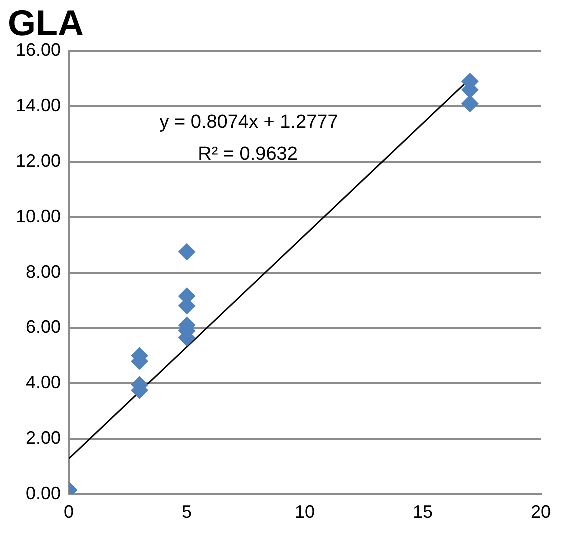  What do you see at coordinates (44, 382) in the screenshot?
I see `y-tick-label: 4.00` at bounding box center [44, 382].